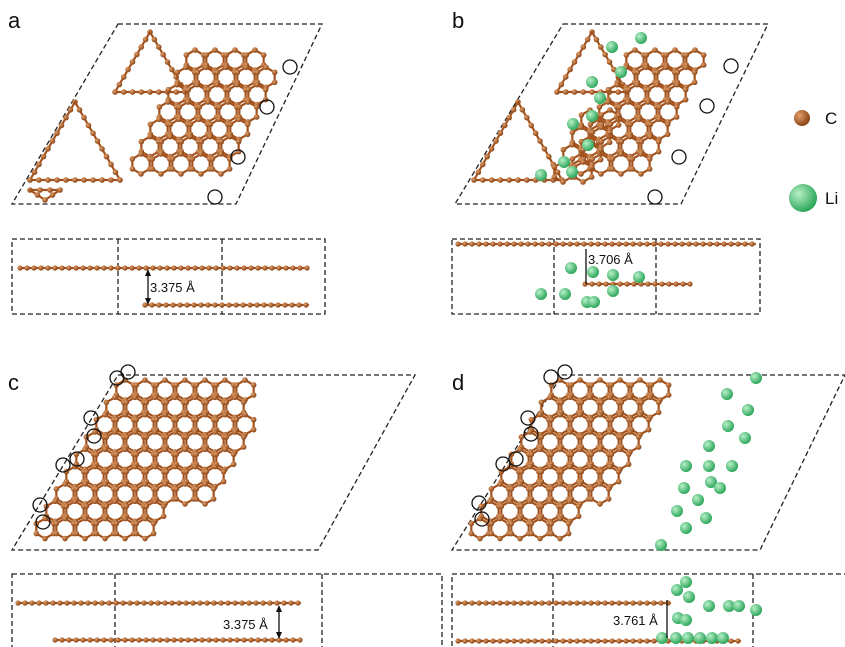 This screenshot has height=647, width=845. I want to click on panel-a-arrow-head-up, so click(148, 272).